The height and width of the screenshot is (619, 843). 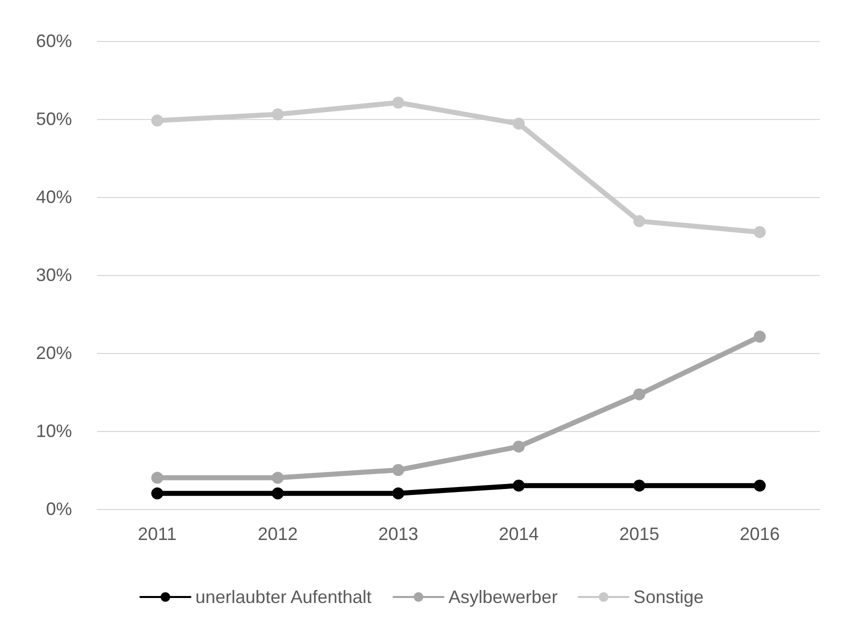 I want to click on x-tick-label: 2012, so click(x=278, y=534).